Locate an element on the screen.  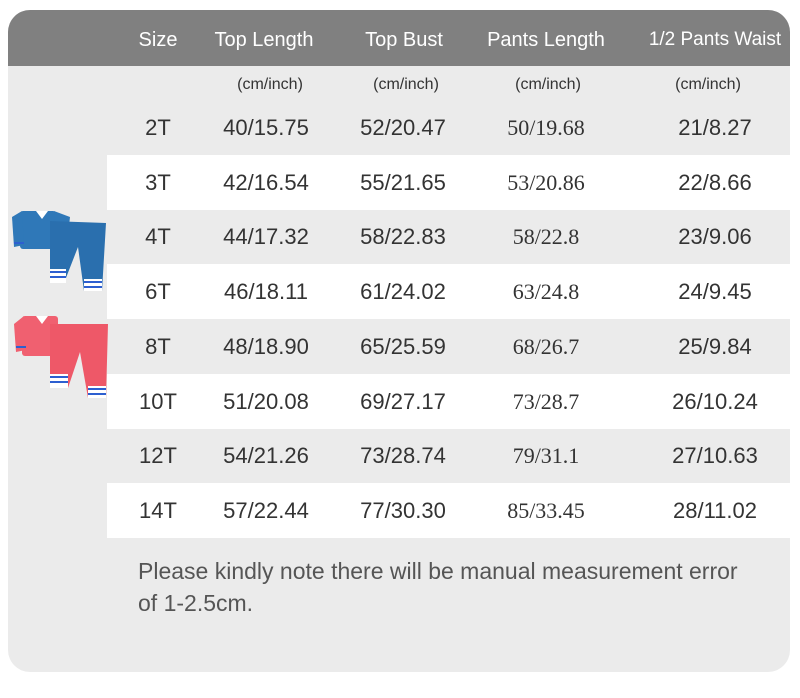
pants-waist-cell: 28/11.02 is located at coordinates (715, 510).